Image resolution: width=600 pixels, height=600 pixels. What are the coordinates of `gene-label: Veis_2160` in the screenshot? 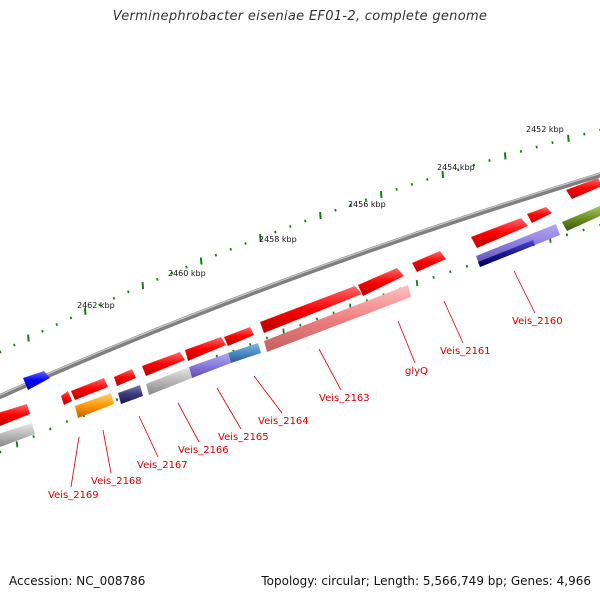 It's located at (537, 321).